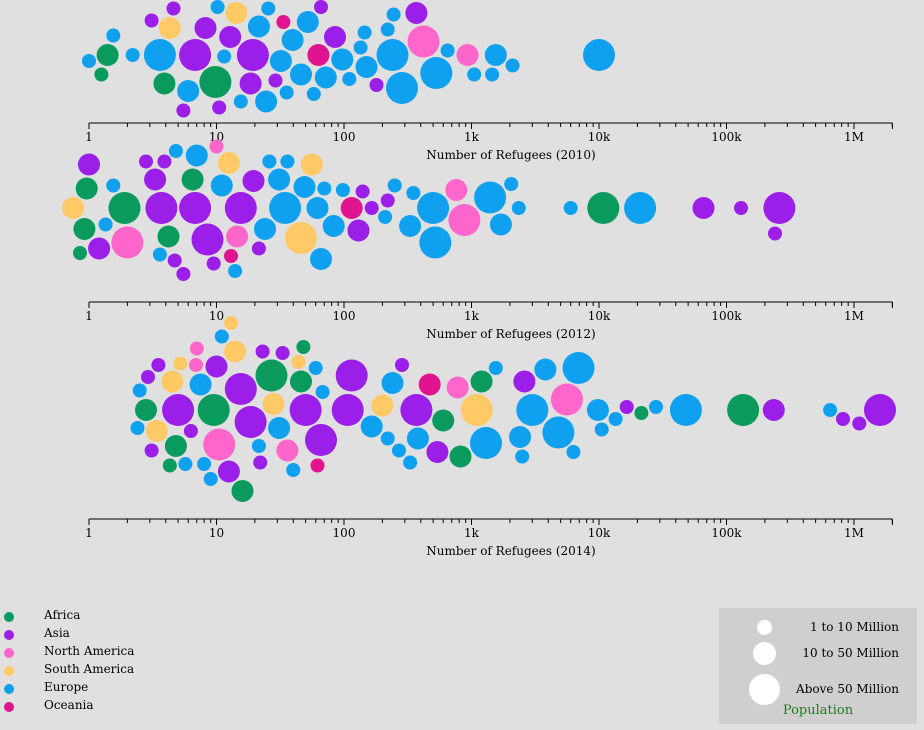  What do you see at coordinates (9, 635) in the screenshot?
I see `legend-dot-asia` at bounding box center [9, 635].